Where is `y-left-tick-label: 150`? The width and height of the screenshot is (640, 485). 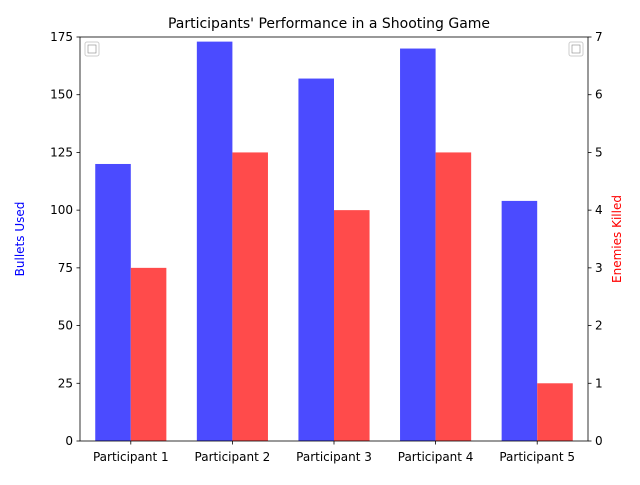 y-left-tick-label: 150 is located at coordinates (61, 95).